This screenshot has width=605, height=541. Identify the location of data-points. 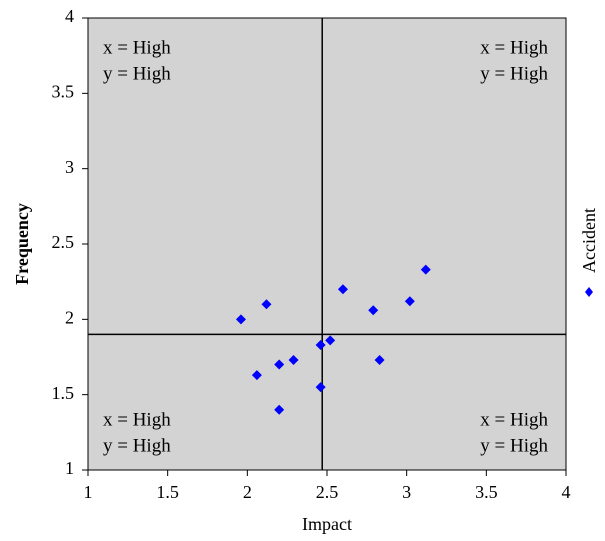
(333, 339).